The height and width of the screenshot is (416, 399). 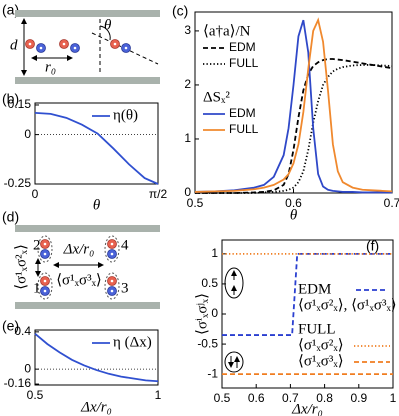 I want to click on x-tick-label: 0.8, so click(x=324, y=398).